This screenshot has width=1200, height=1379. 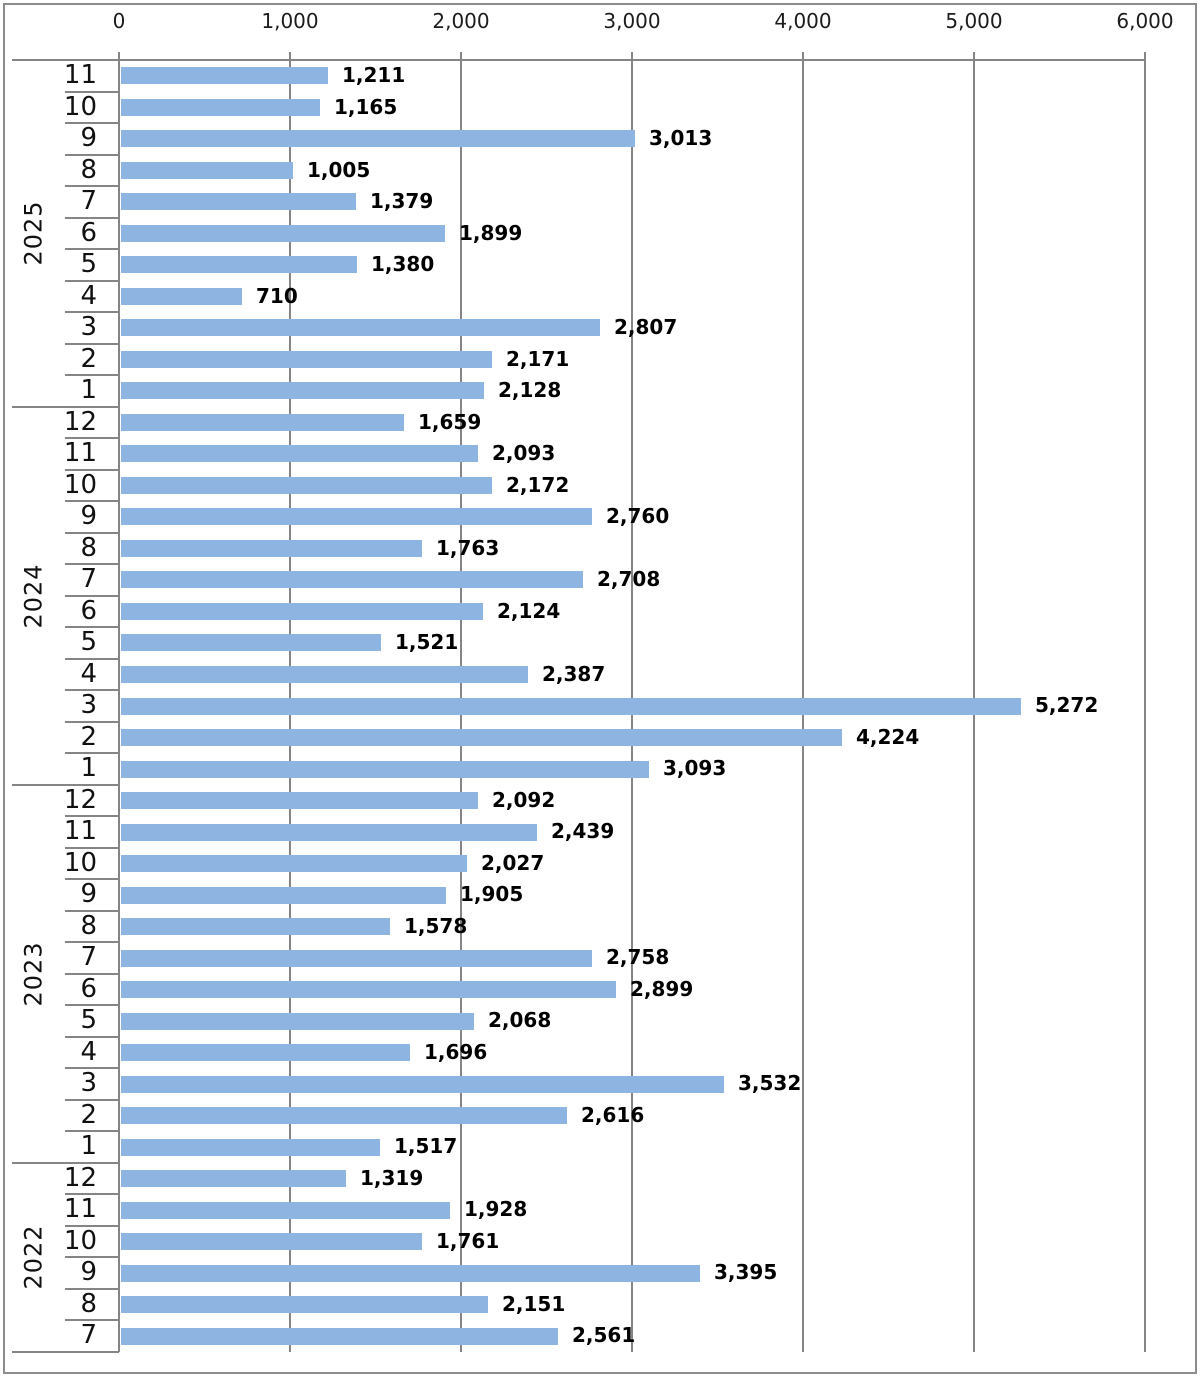 I want to click on month-label: 2, so click(x=88, y=736).